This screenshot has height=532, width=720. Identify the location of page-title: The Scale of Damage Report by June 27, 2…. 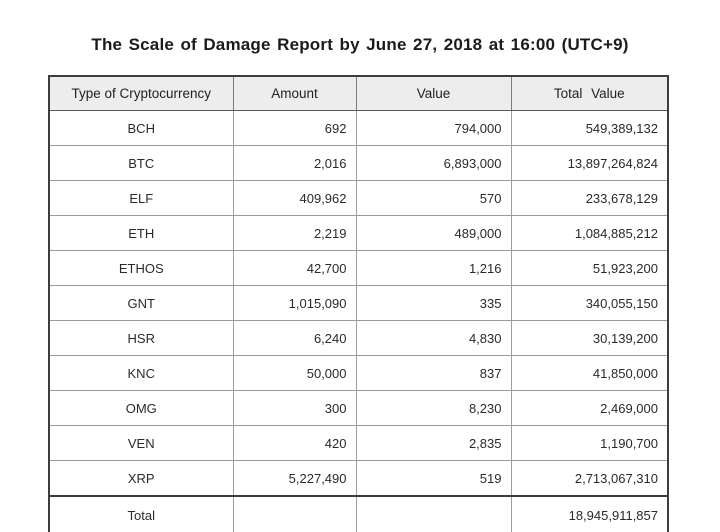
(360, 44).